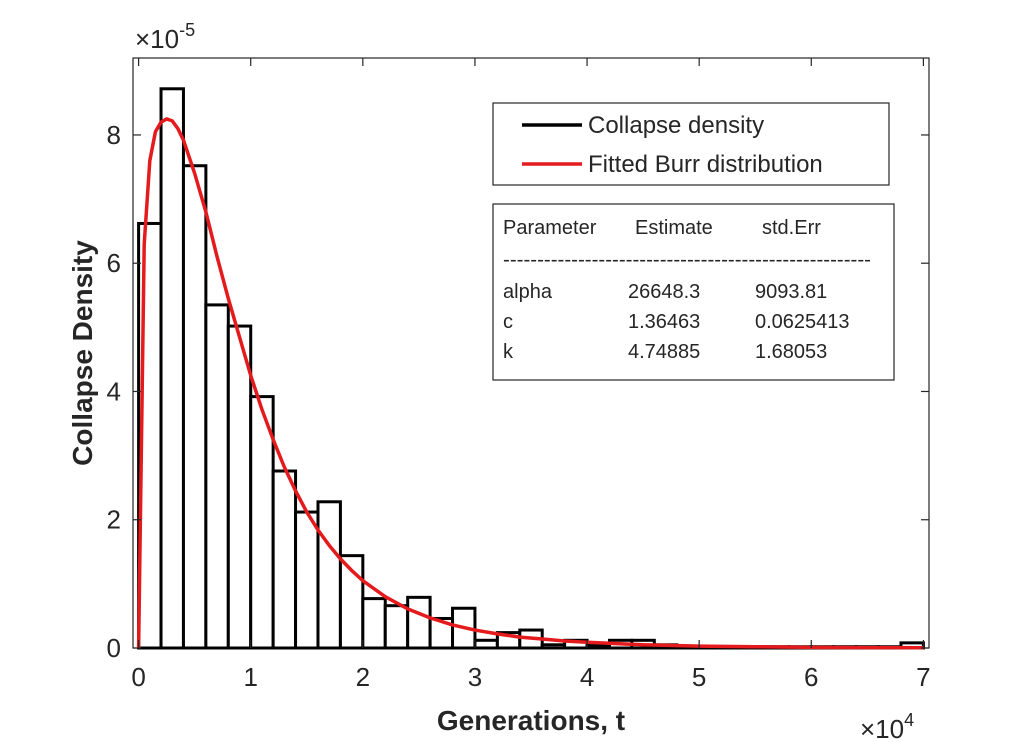 This screenshot has width=1028, height=742. I want to click on x-tick-label: 6, so click(811, 677).